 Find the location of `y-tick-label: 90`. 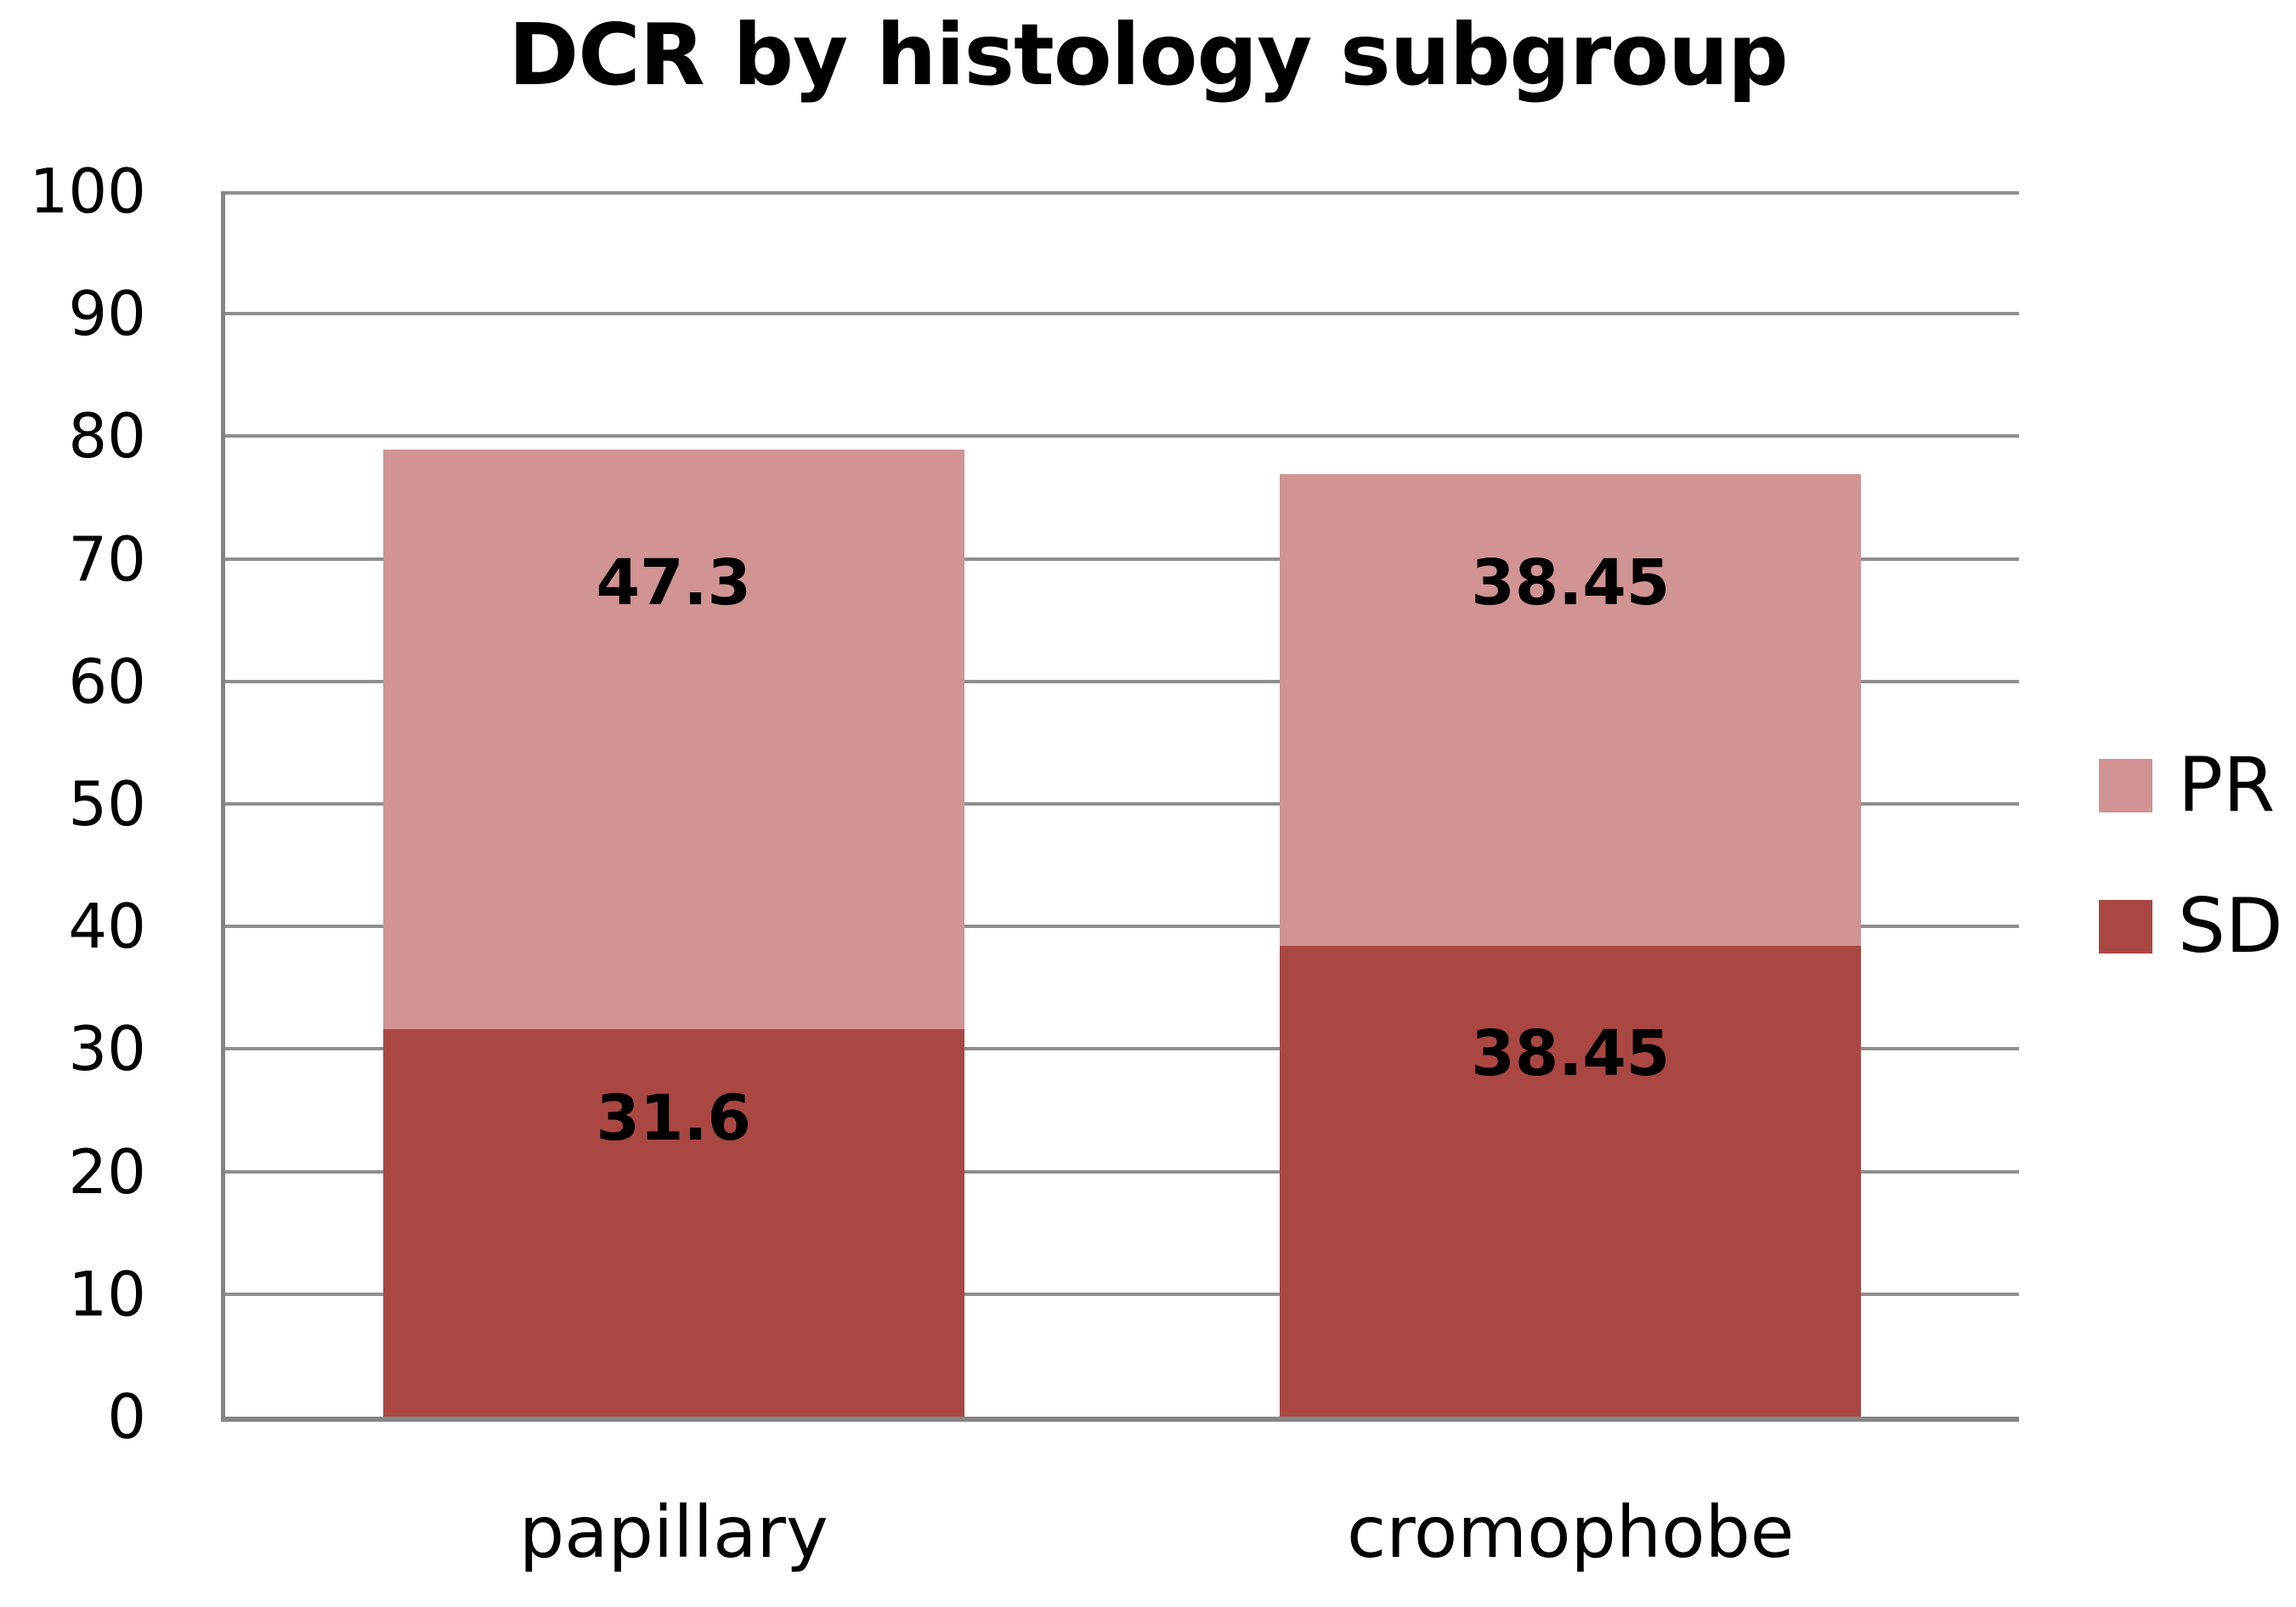

y-tick-label: 90 is located at coordinates (107, 314).